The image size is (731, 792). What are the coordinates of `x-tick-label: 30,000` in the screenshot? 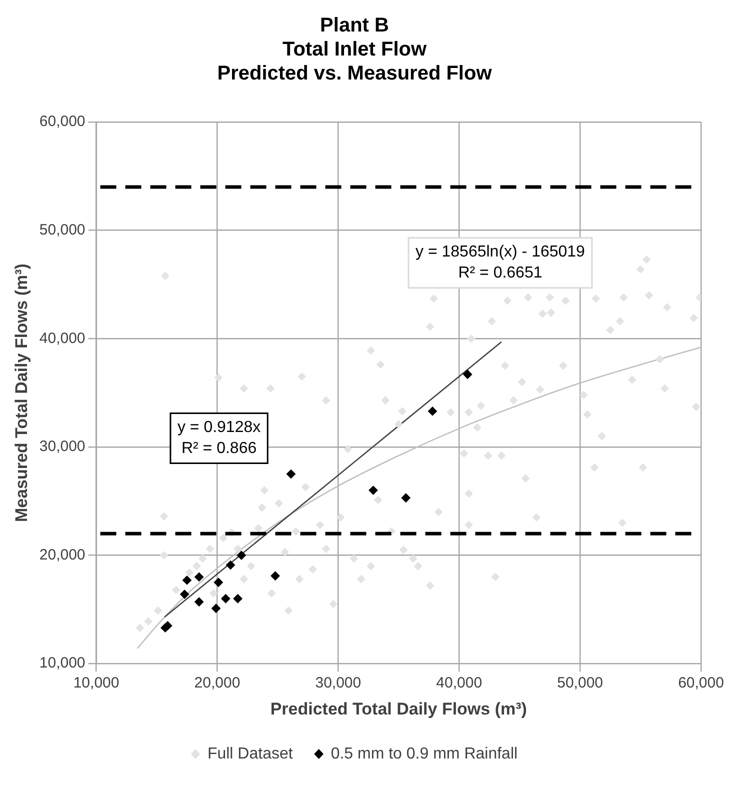 It's located at (338, 683).